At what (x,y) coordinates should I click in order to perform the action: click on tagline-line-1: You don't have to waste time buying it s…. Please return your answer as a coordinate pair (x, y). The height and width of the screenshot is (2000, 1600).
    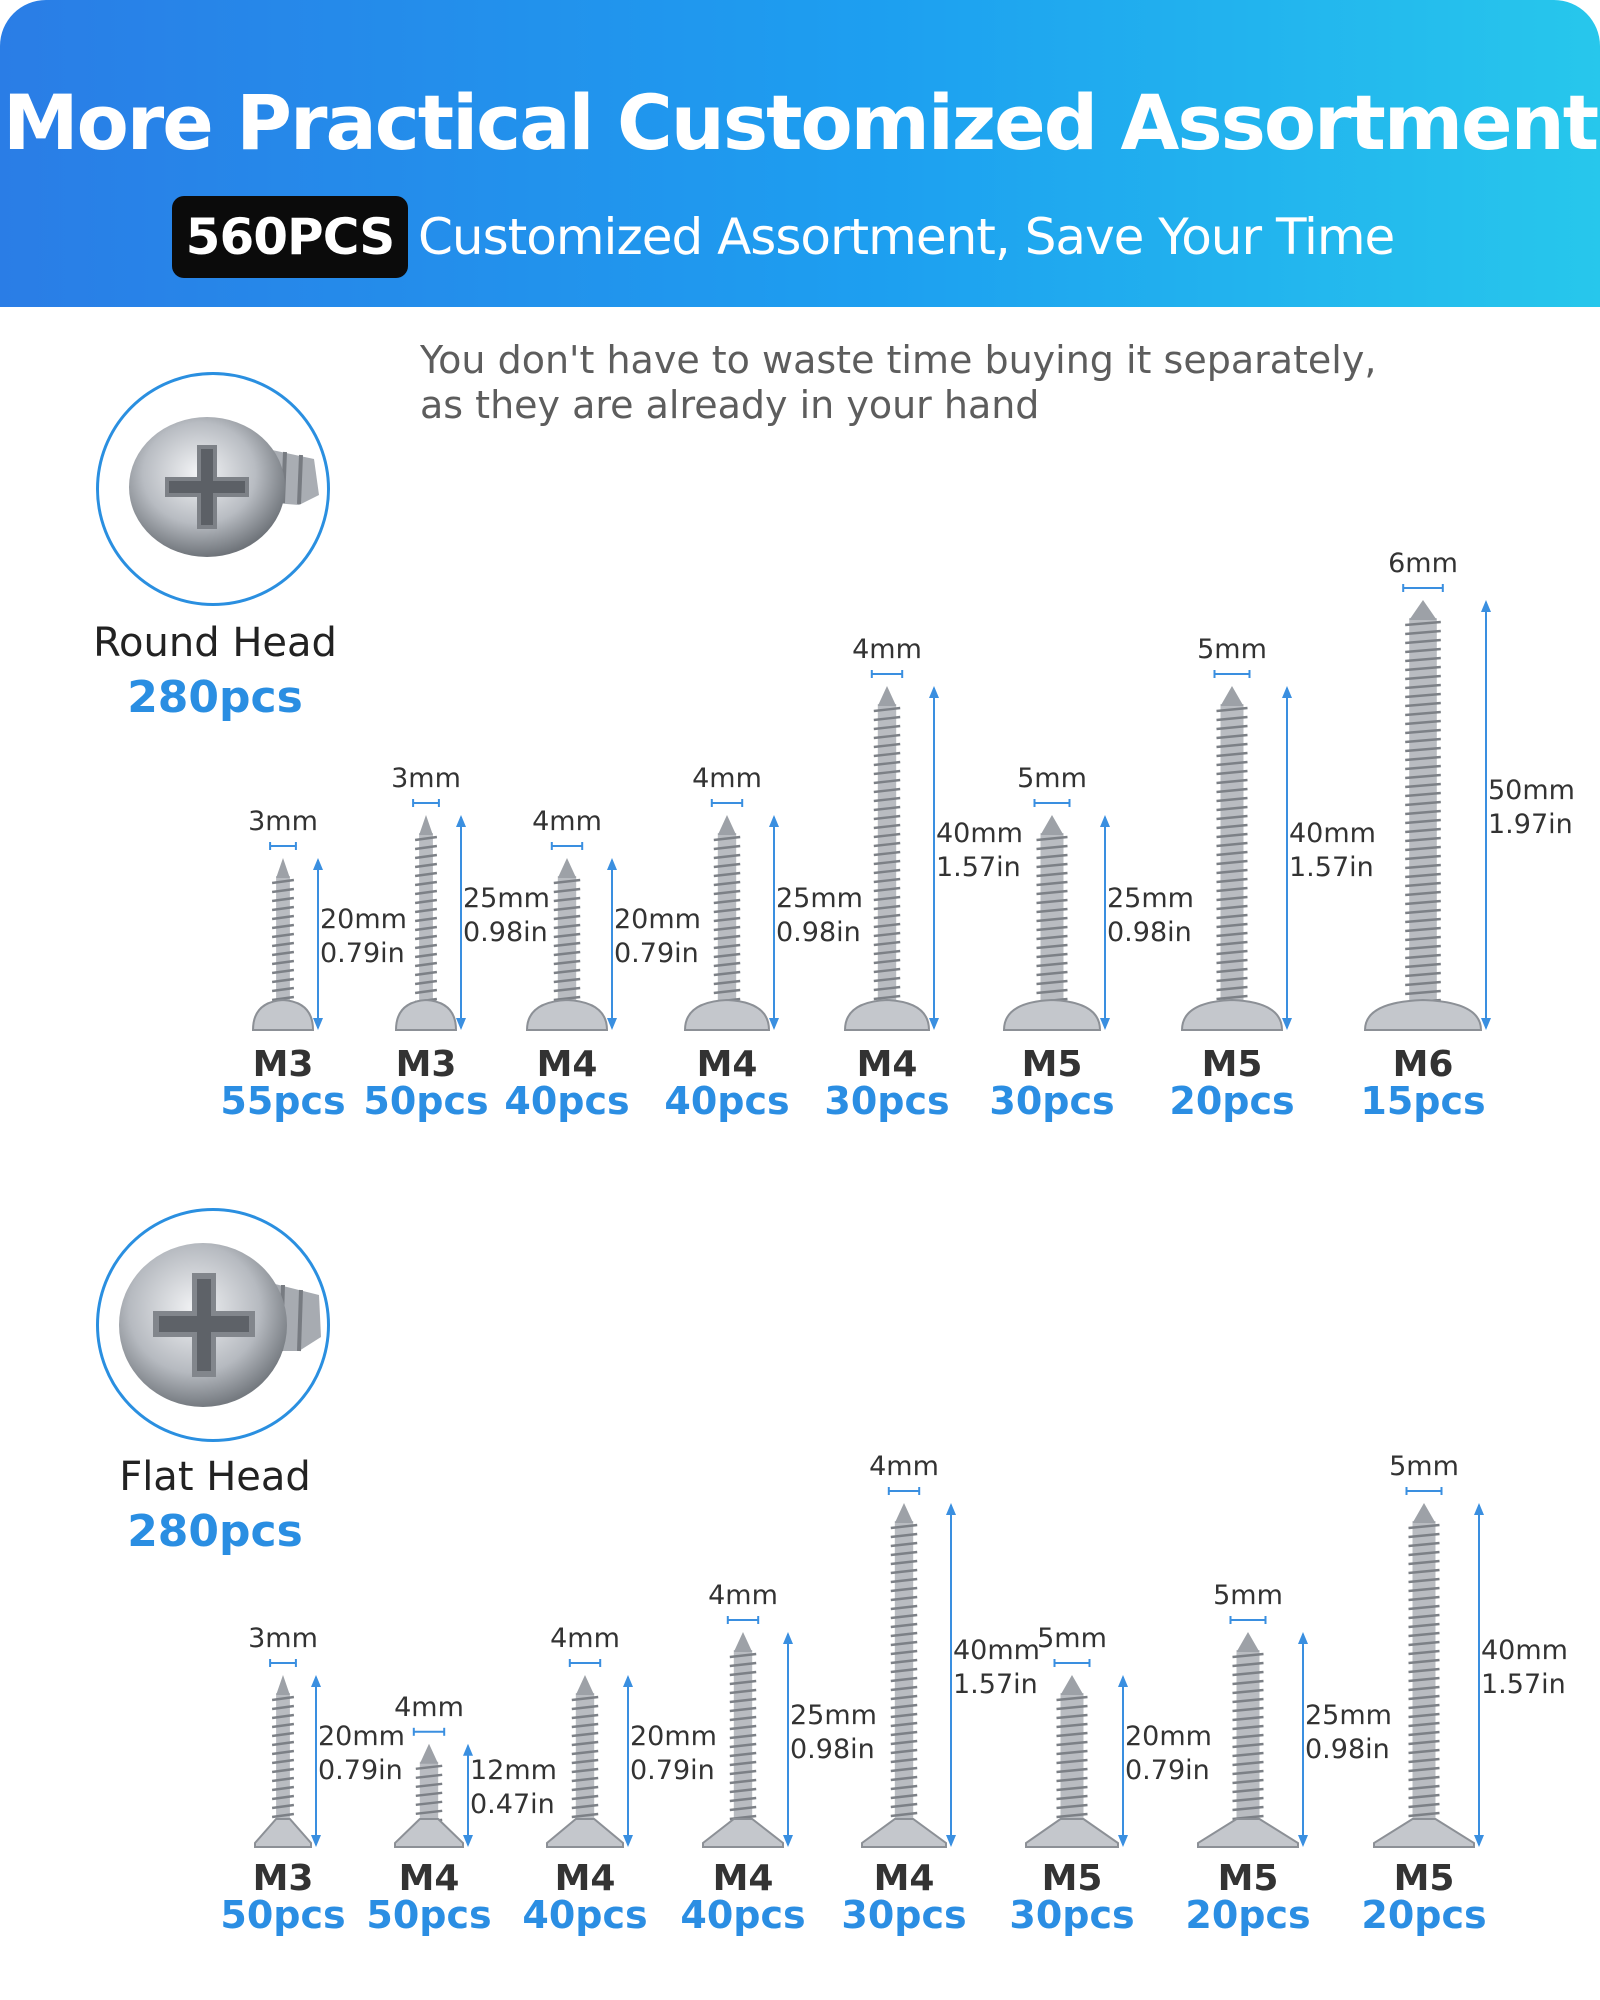
    Looking at the image, I should click on (898, 360).